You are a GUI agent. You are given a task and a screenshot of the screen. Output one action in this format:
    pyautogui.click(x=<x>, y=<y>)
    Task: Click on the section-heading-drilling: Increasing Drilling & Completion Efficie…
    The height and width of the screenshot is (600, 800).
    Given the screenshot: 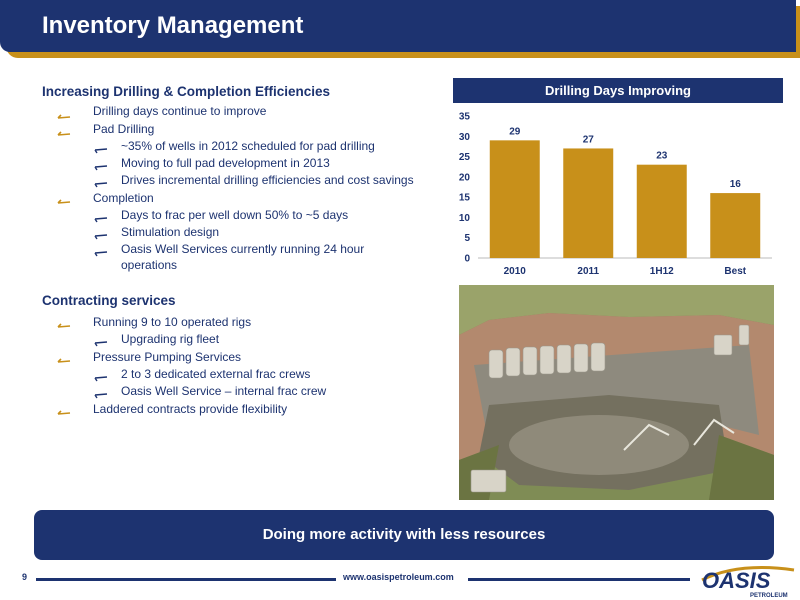 What is the action you would take?
    pyautogui.click(x=186, y=91)
    